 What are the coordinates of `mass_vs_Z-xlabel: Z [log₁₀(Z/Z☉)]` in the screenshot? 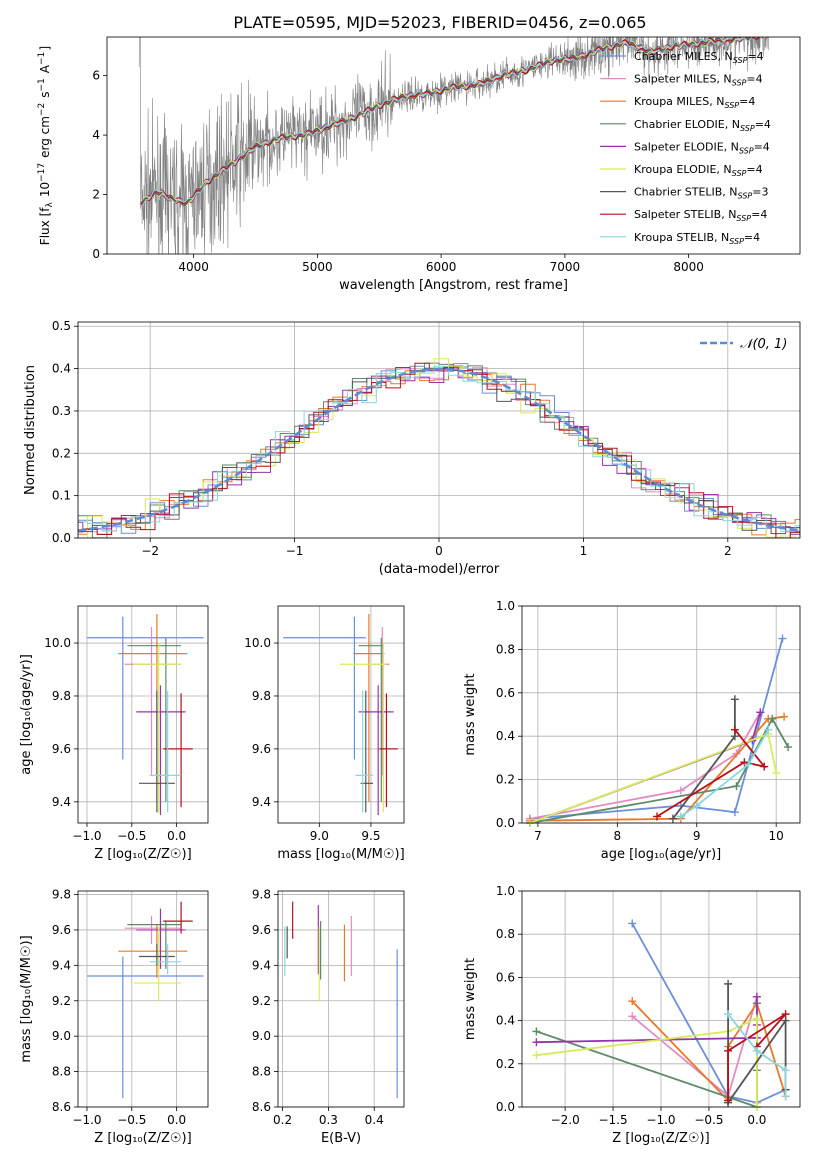 It's located at (142, 1138).